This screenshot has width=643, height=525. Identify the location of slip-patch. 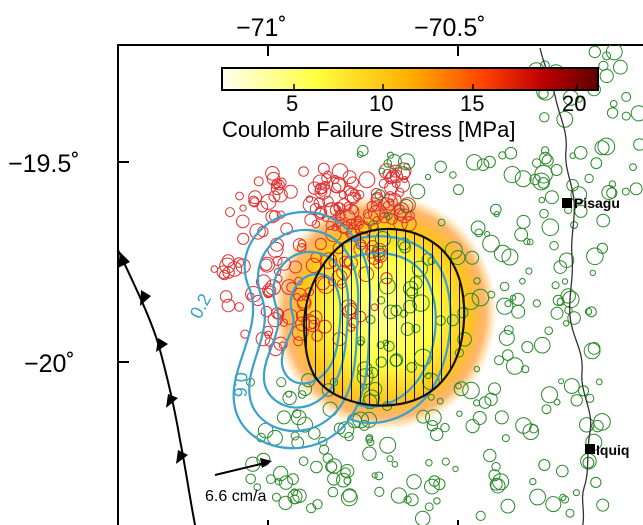
(384, 317).